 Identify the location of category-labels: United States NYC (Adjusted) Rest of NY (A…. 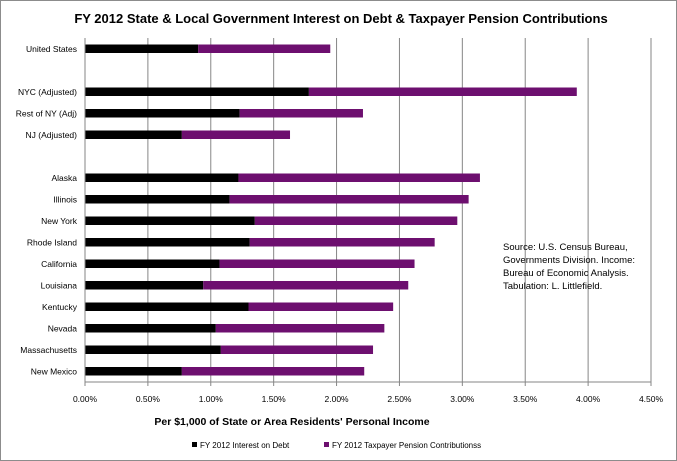
(47, 210).